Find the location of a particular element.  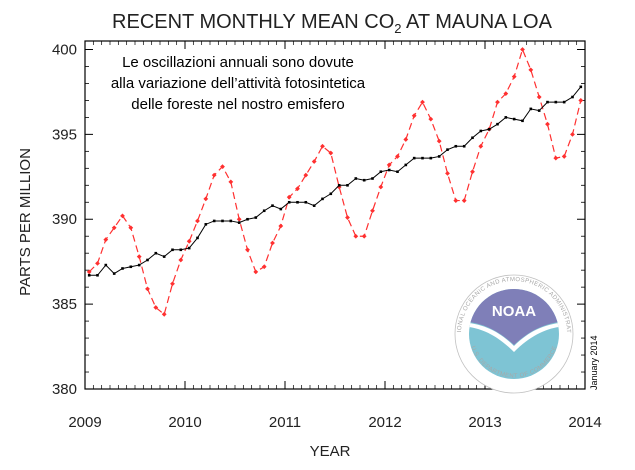

chart-title: RECENT MONTHLY MEAN CO2 AT MAUNA LOA is located at coordinates (332, 23).